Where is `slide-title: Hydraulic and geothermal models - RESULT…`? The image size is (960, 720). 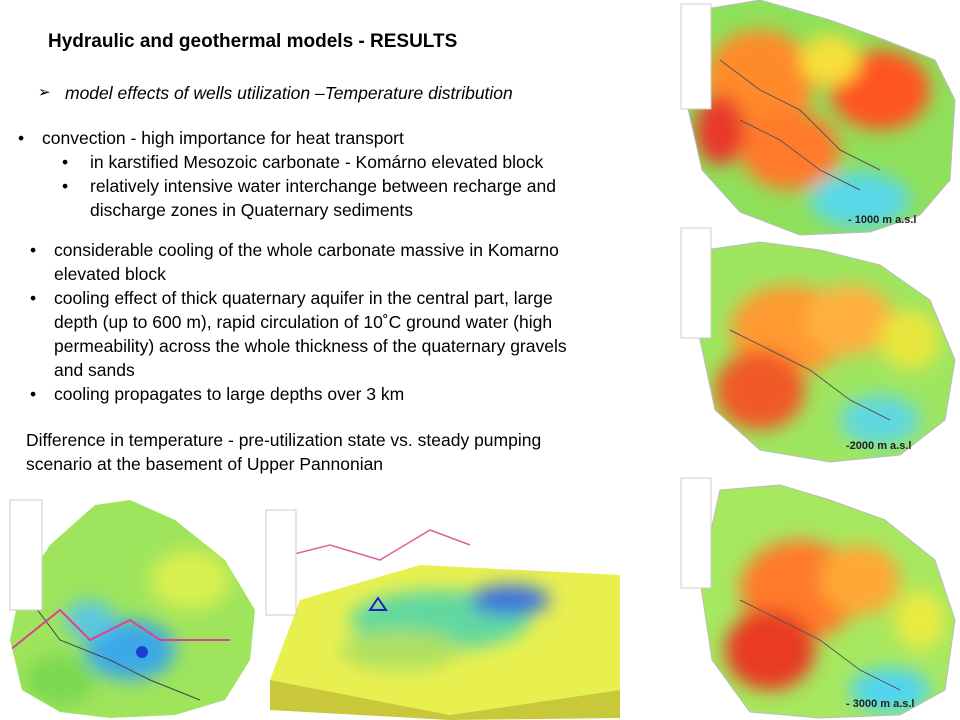 slide-title: Hydraulic and geothermal models - RESULT… is located at coordinates (253, 41).